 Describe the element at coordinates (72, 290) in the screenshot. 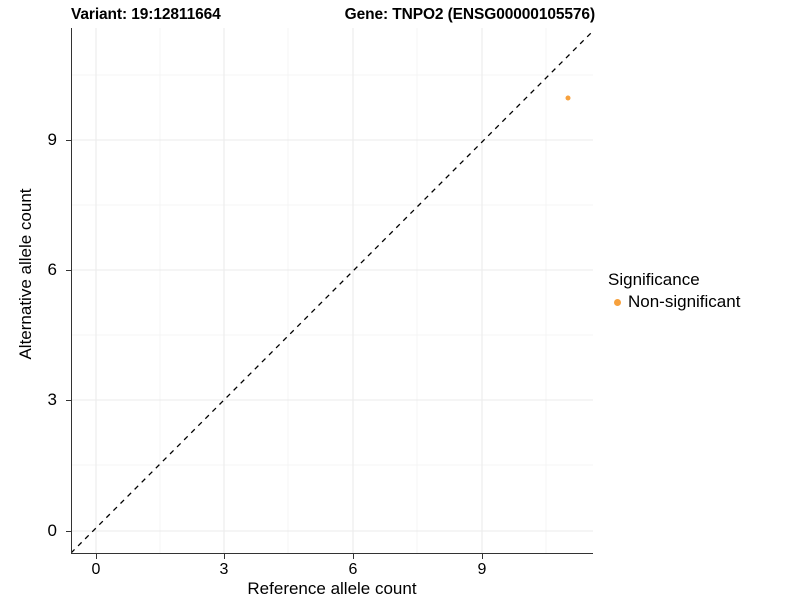

I see `y-axis-line` at that location.